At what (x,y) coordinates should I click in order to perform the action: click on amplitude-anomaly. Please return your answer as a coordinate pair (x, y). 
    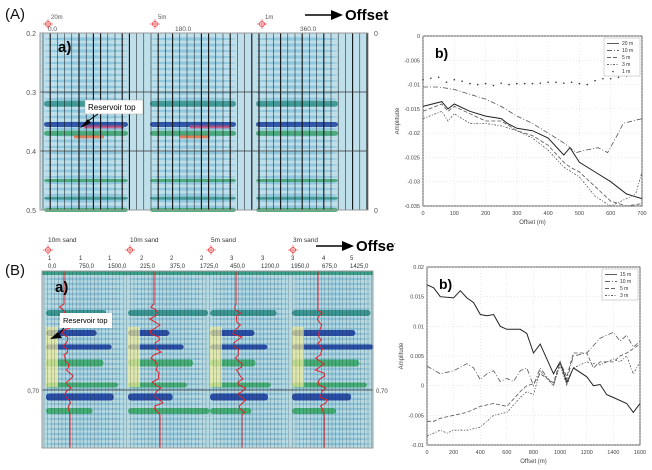
    Looking at the image, I should click on (210, 127).